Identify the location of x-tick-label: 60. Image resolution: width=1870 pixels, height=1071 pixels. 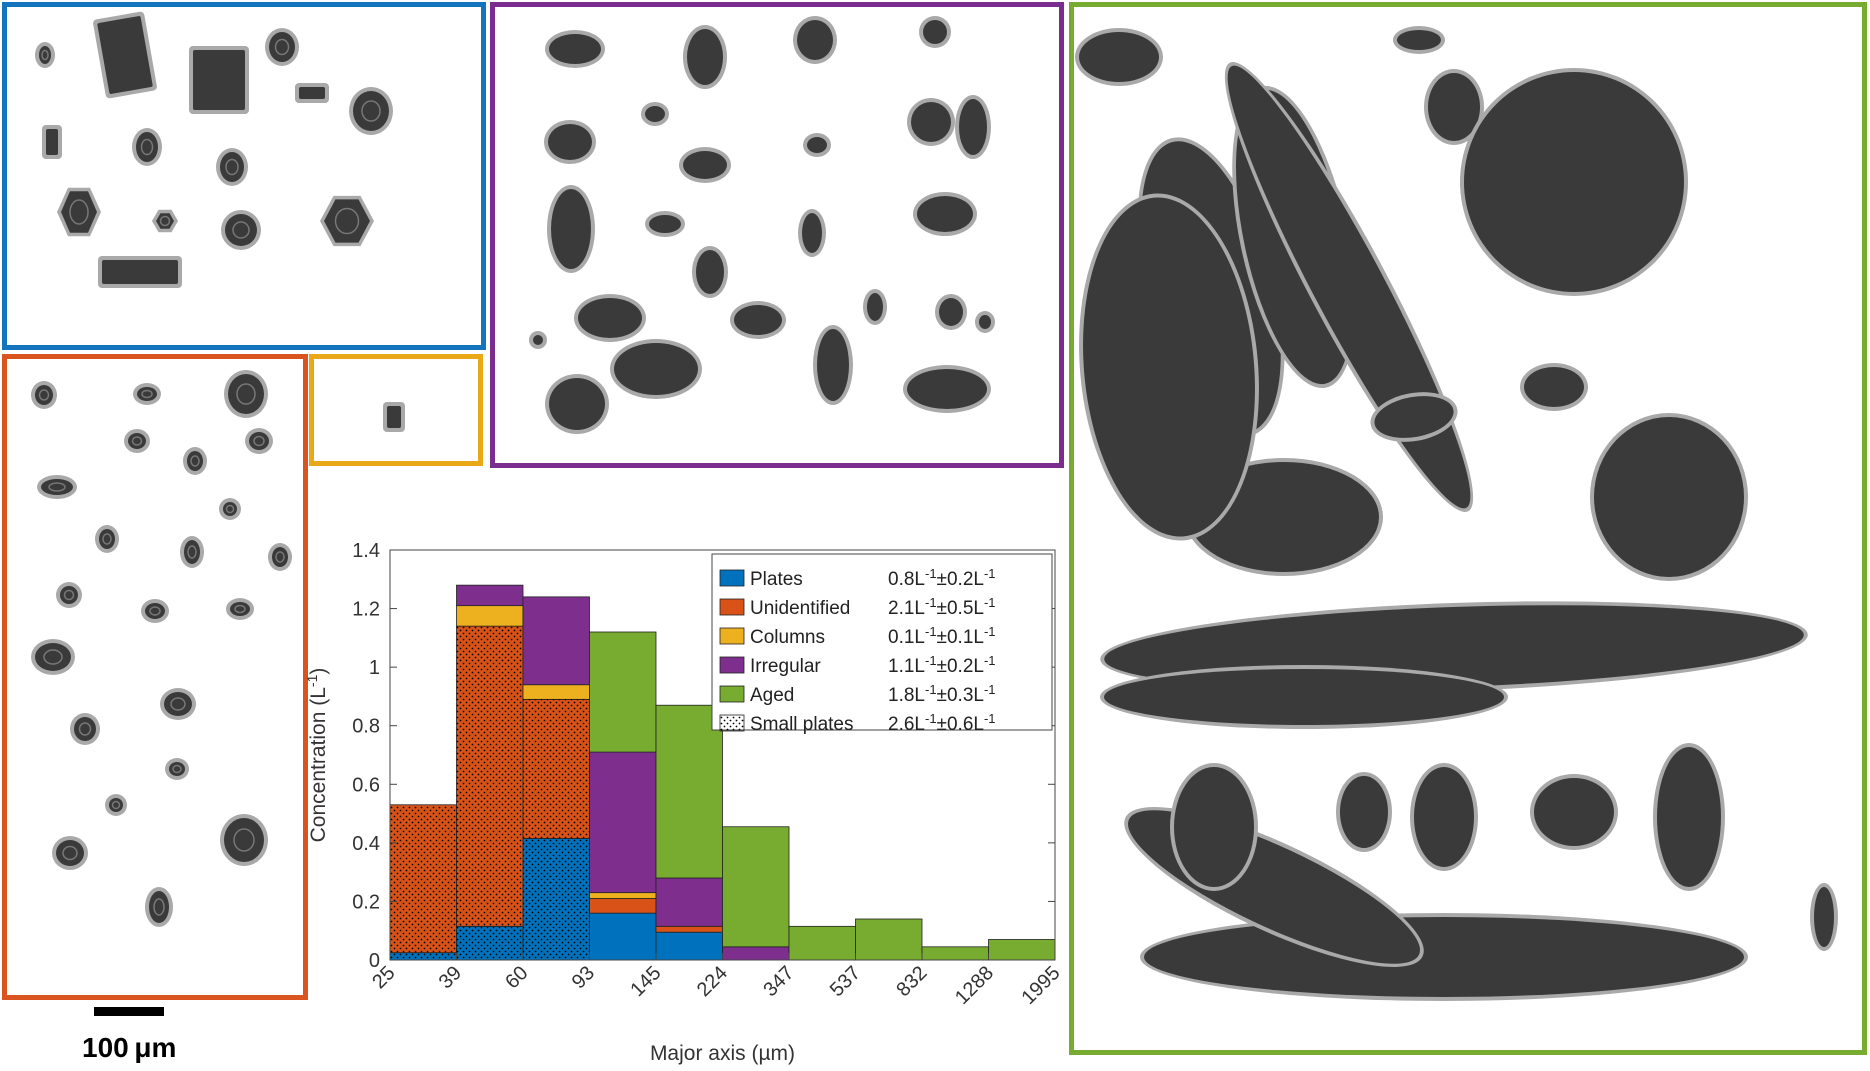
(516, 977).